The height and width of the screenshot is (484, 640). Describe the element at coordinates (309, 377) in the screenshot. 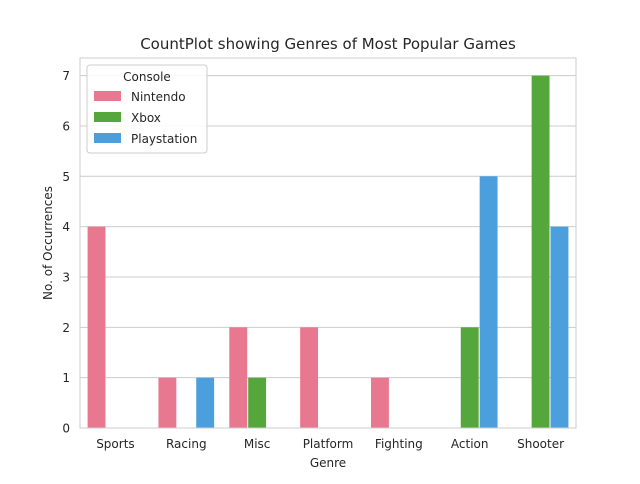

I see `bar-nintendo-platform` at that location.